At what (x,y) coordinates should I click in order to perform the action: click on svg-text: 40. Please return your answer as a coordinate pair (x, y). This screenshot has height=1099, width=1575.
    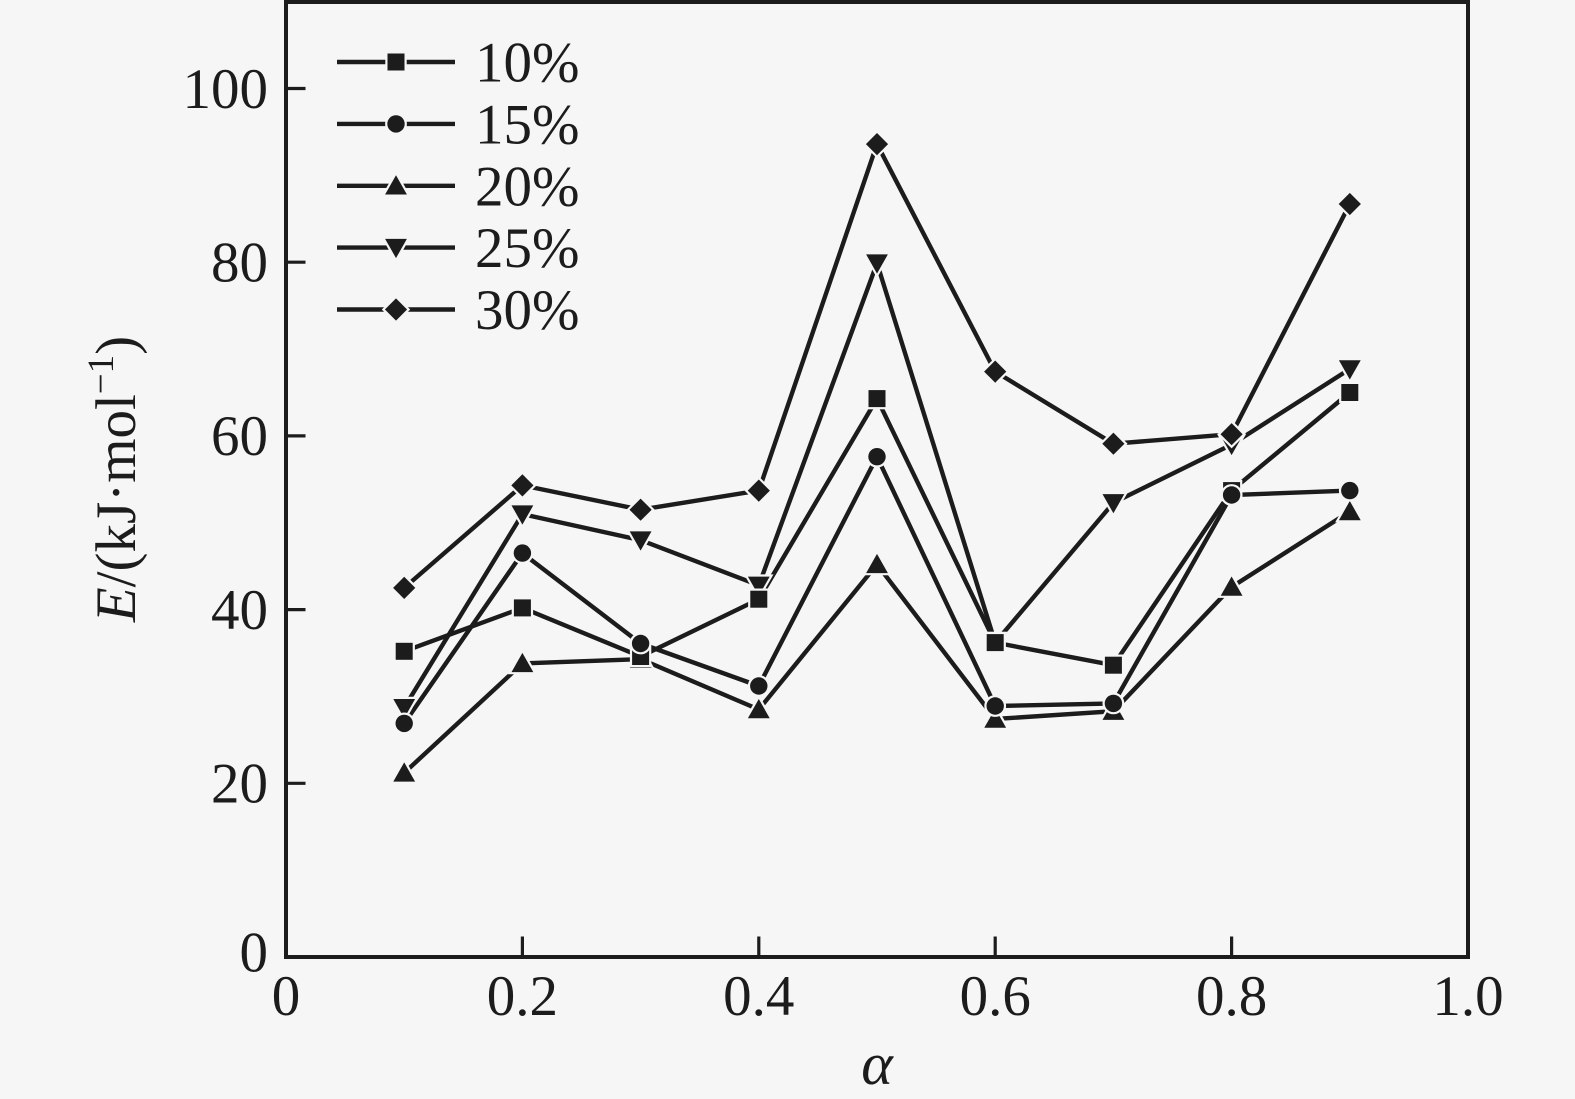
    Looking at the image, I should click on (239, 610).